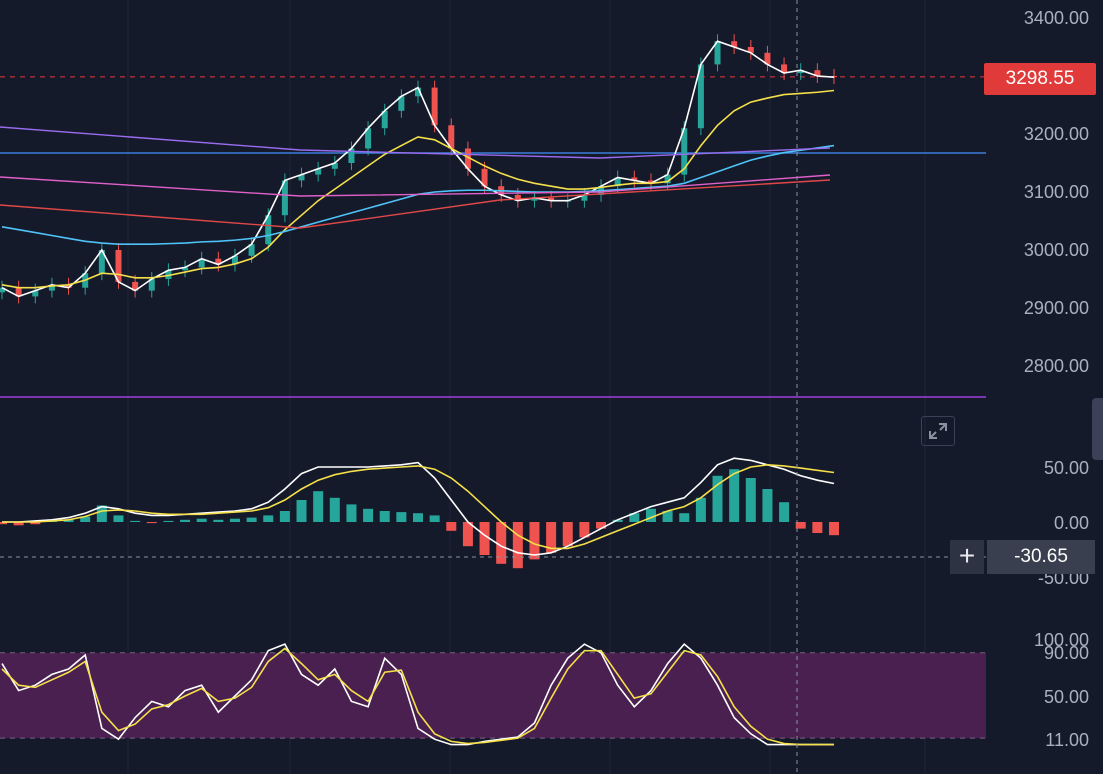 The width and height of the screenshot is (1103, 774). What do you see at coordinates (418, 506) in the screenshot?
I see `macd-line` at bounding box center [418, 506].